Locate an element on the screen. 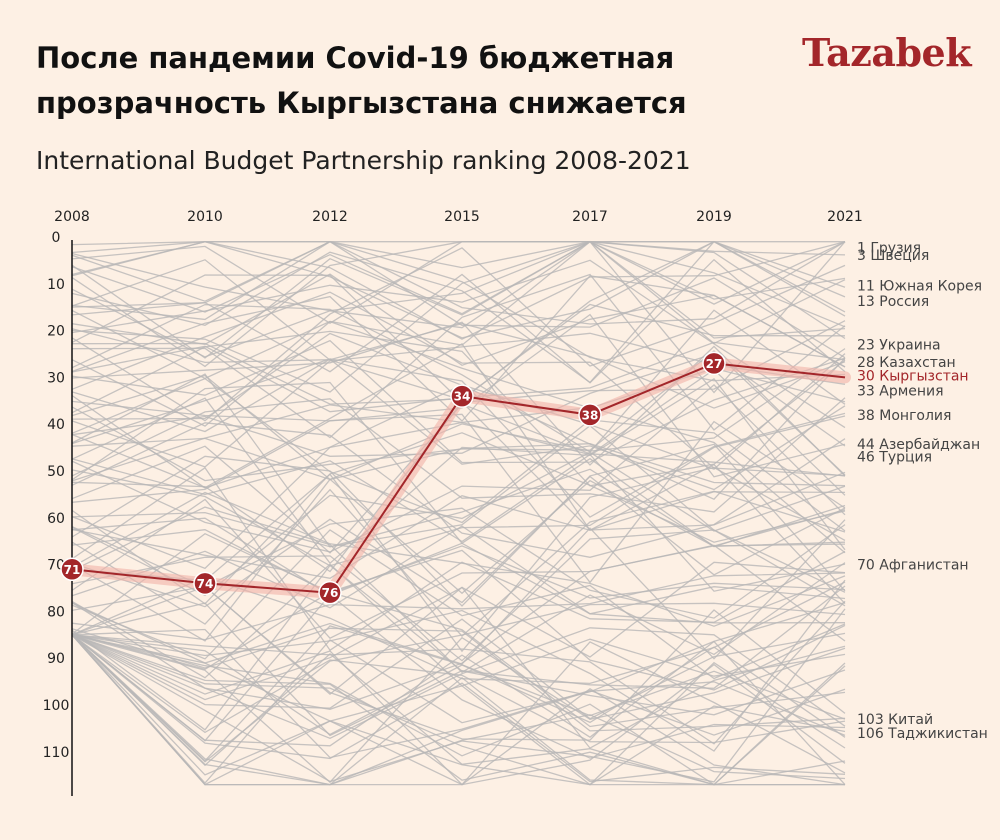 The height and width of the screenshot is (840, 1000). y-tick-label: 110 is located at coordinates (56, 753).